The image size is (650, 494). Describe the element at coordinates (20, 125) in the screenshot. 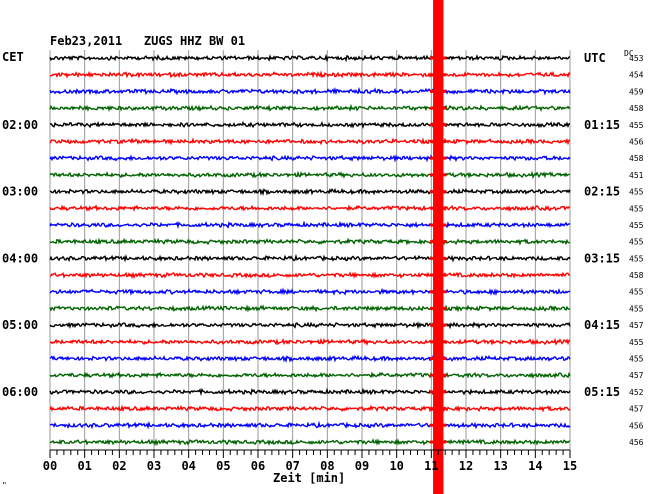

I see `cet-time-label: 02:00` at that location.